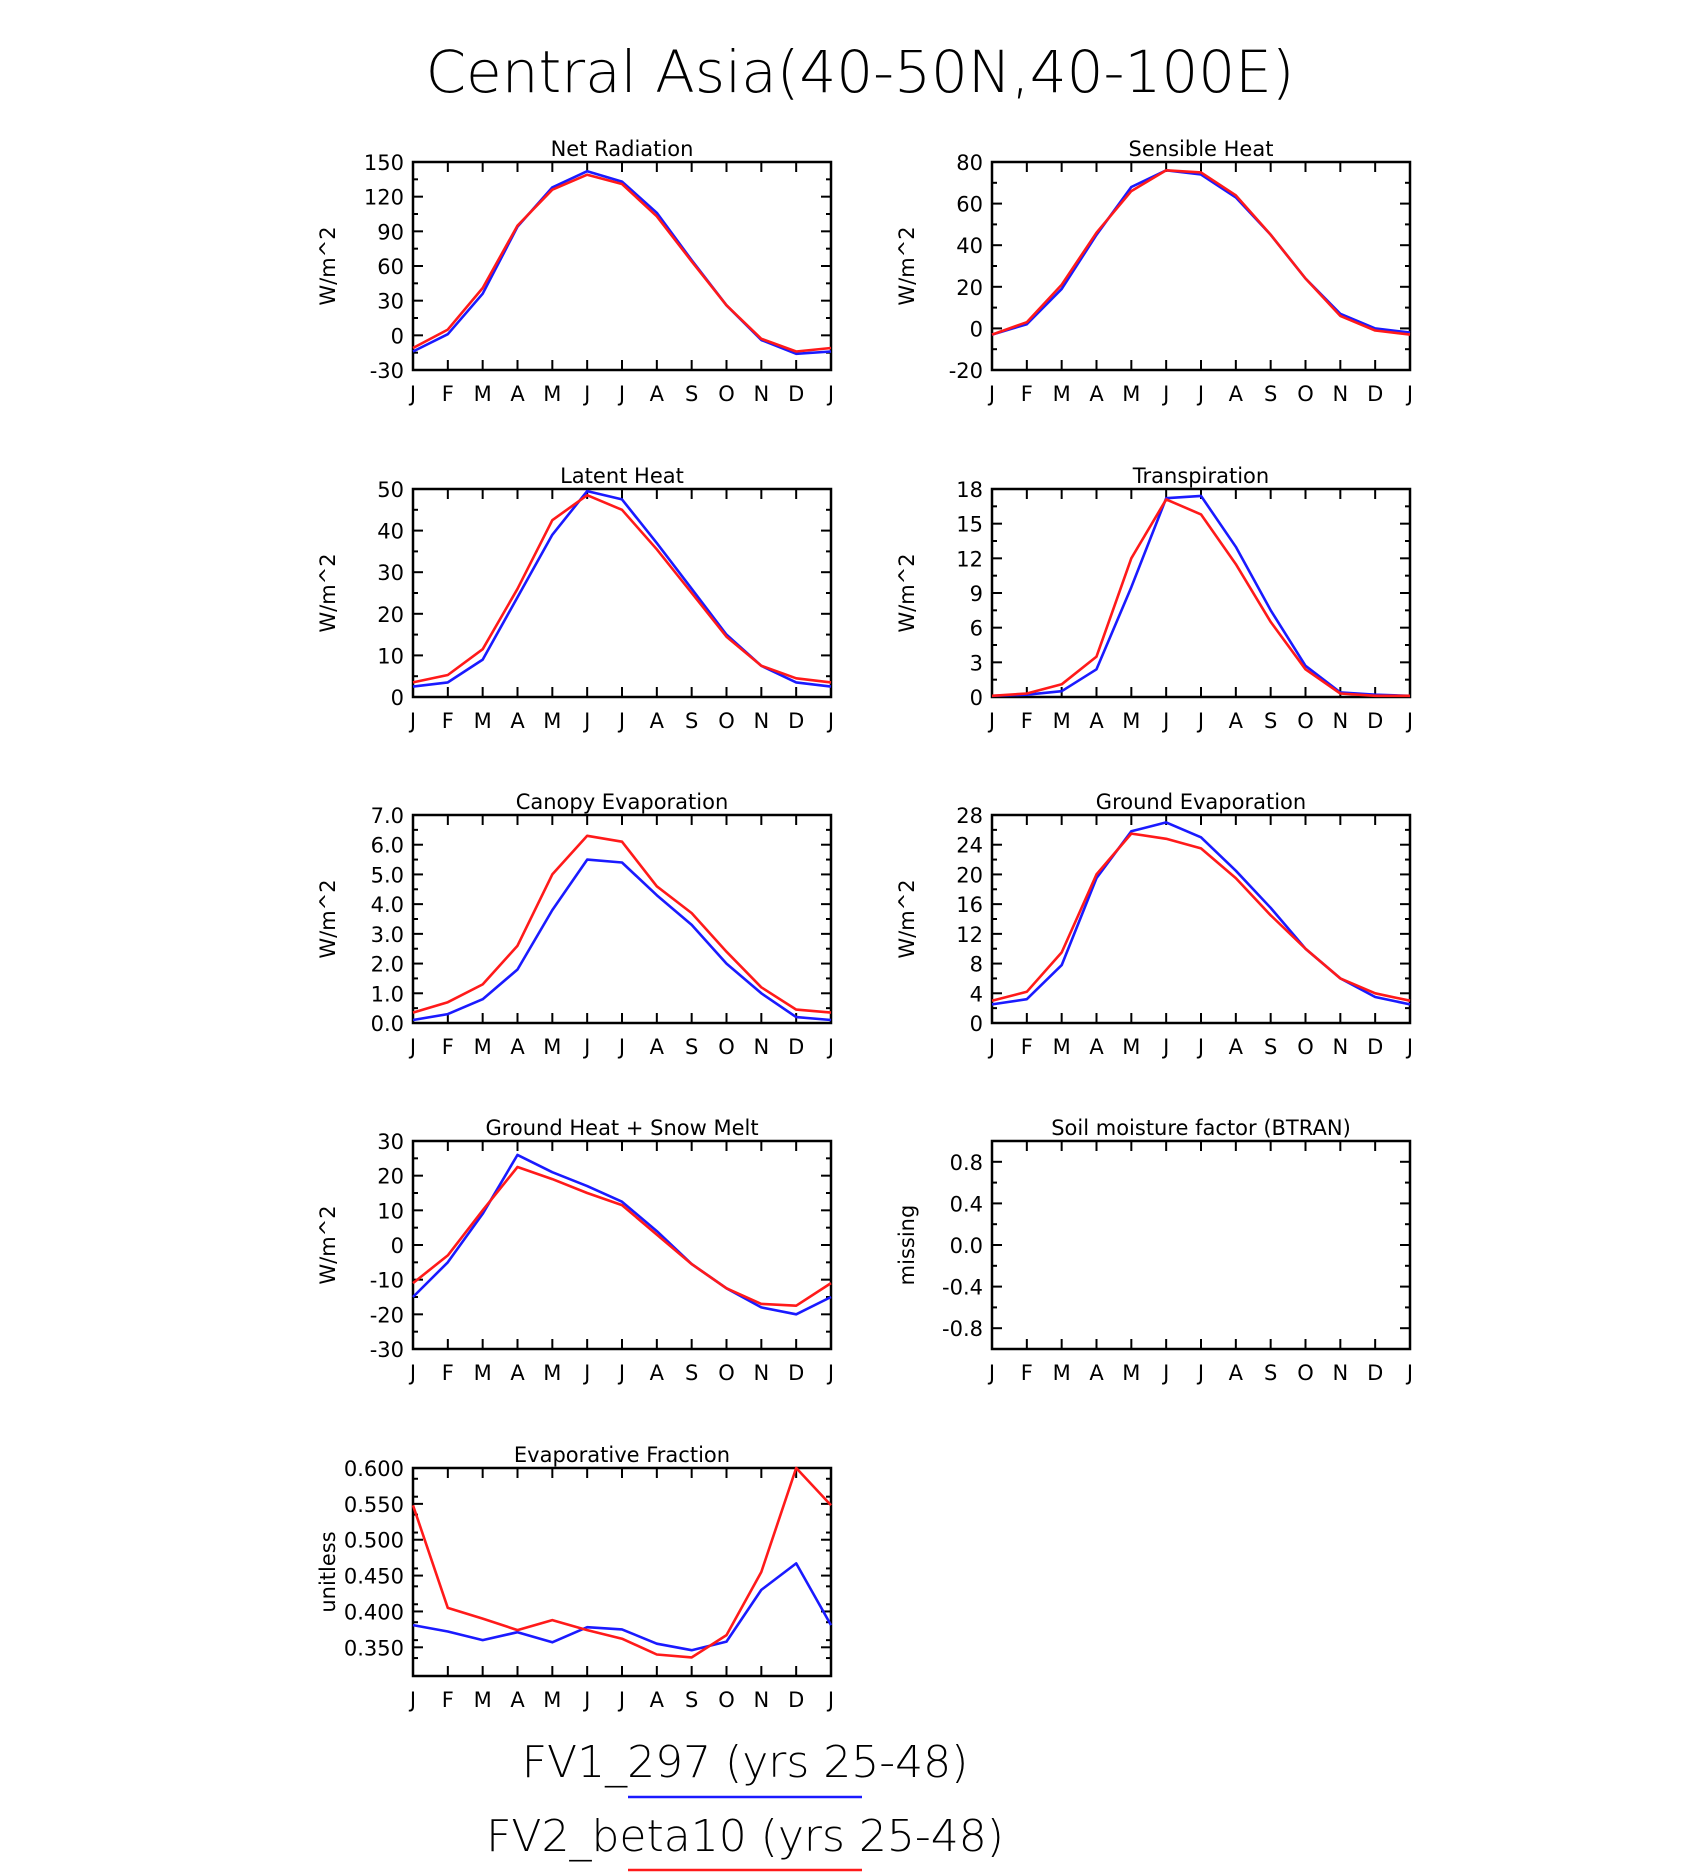 The image size is (1700, 1873). I want to click on y-tick-label: -30, so click(387, 1350).